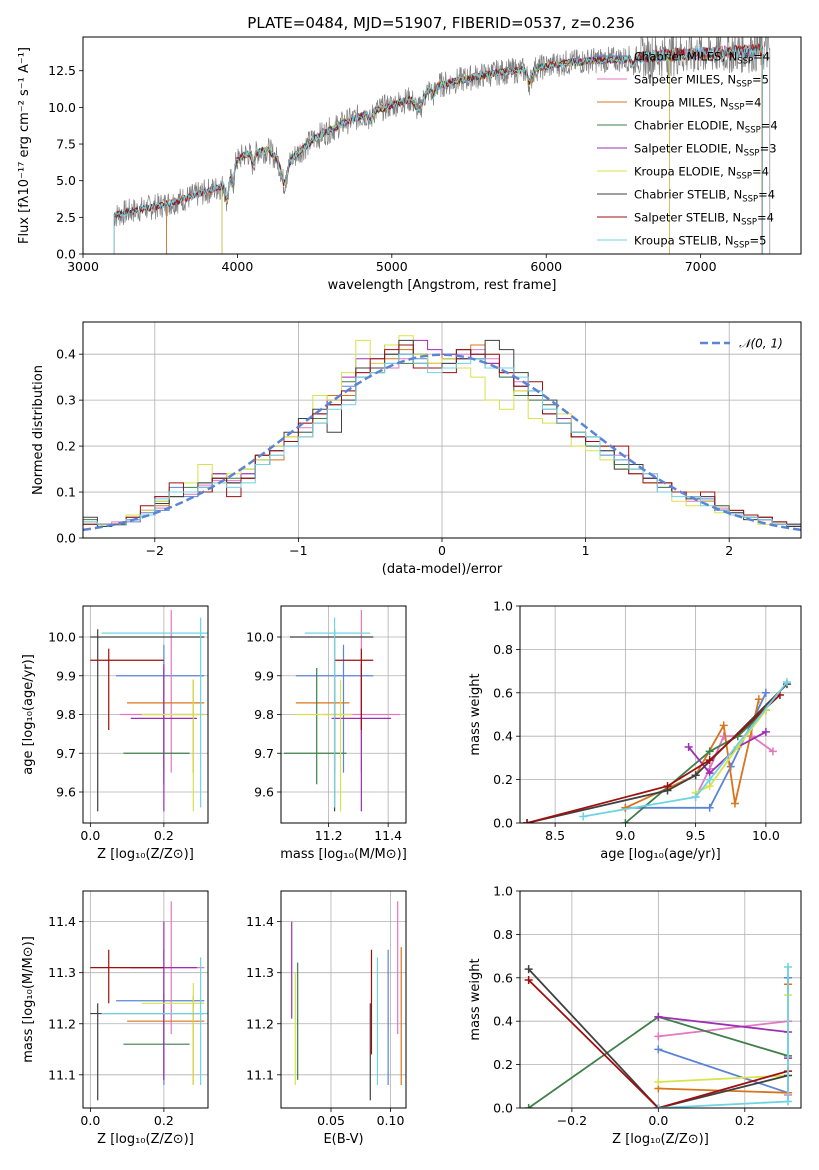 The image size is (819, 1170). Describe the element at coordinates (155, 550) in the screenshot. I see `x-tick-label: −2` at that location.